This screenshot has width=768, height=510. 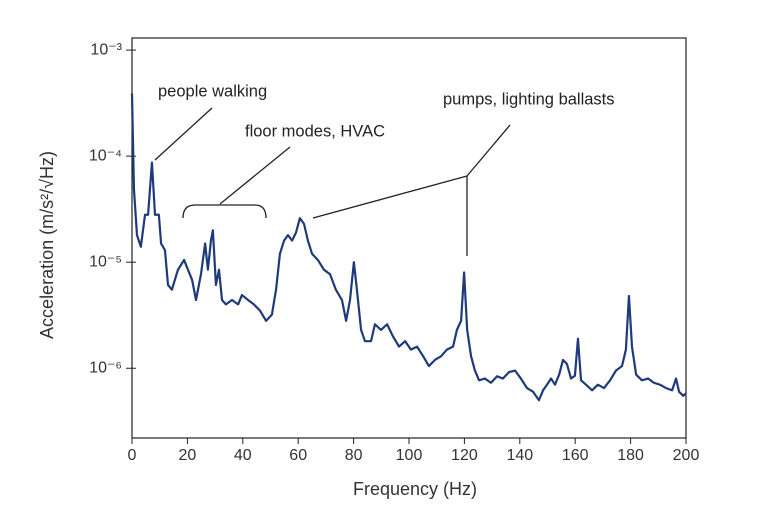 I want to click on x-tick-label: 100, so click(x=409, y=455).